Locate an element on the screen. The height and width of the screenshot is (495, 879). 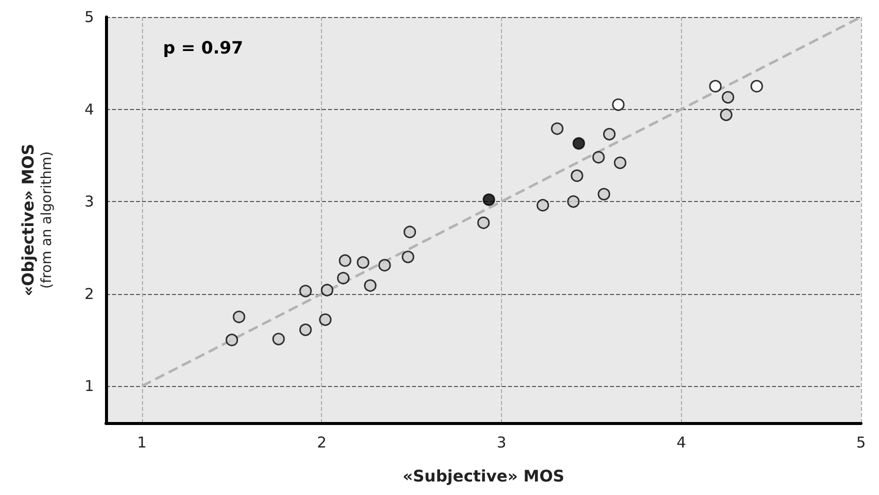
y-tick-label: 3 is located at coordinates (89, 201).